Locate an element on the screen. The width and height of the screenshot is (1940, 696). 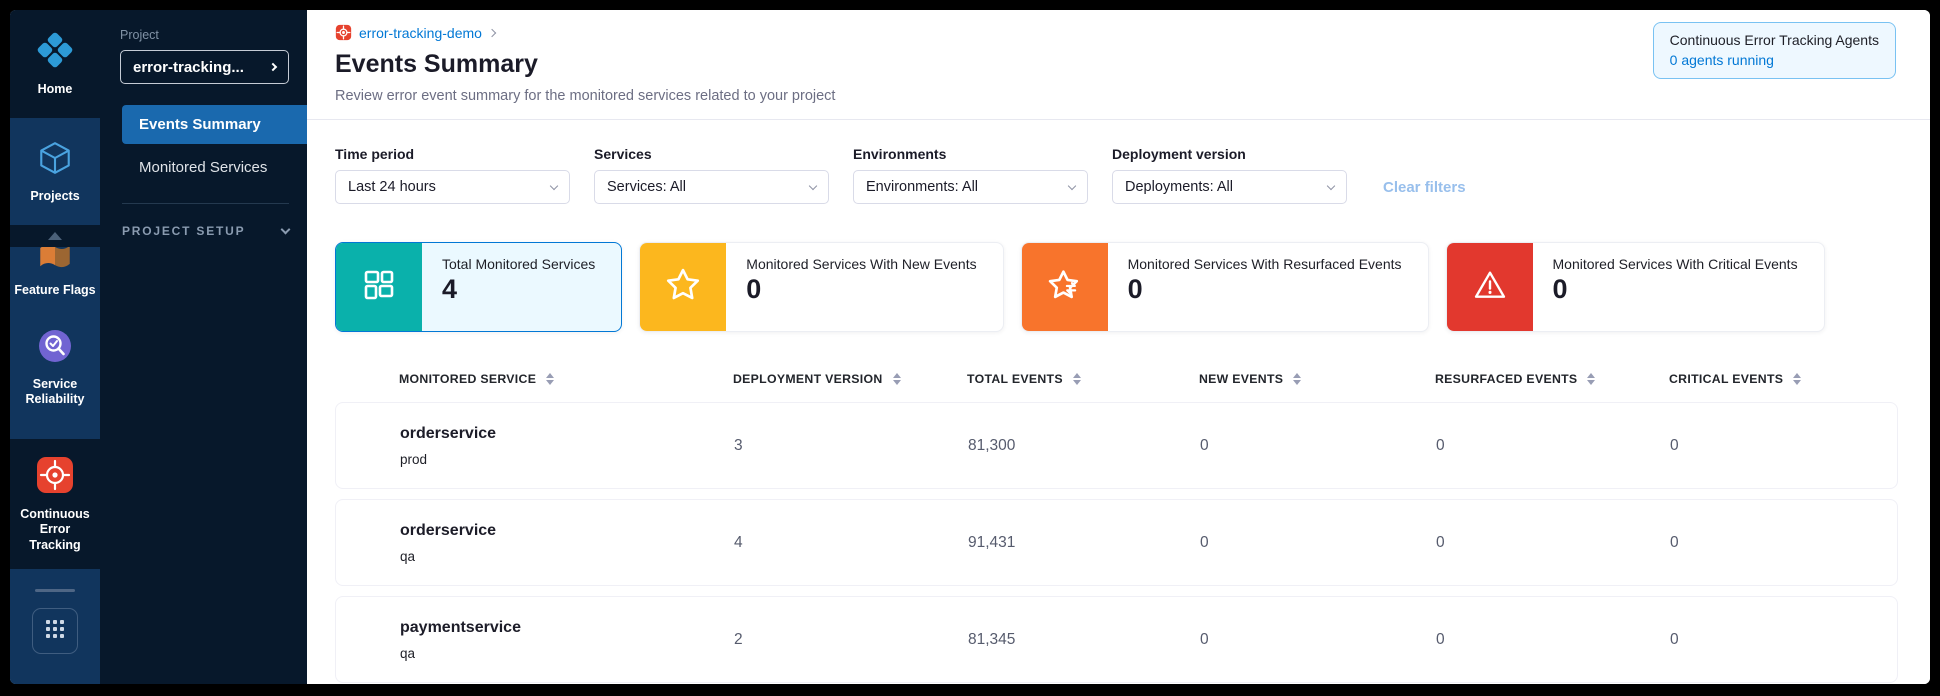
filter-time-period: Time period Last 24 hours is located at coordinates (452, 175).